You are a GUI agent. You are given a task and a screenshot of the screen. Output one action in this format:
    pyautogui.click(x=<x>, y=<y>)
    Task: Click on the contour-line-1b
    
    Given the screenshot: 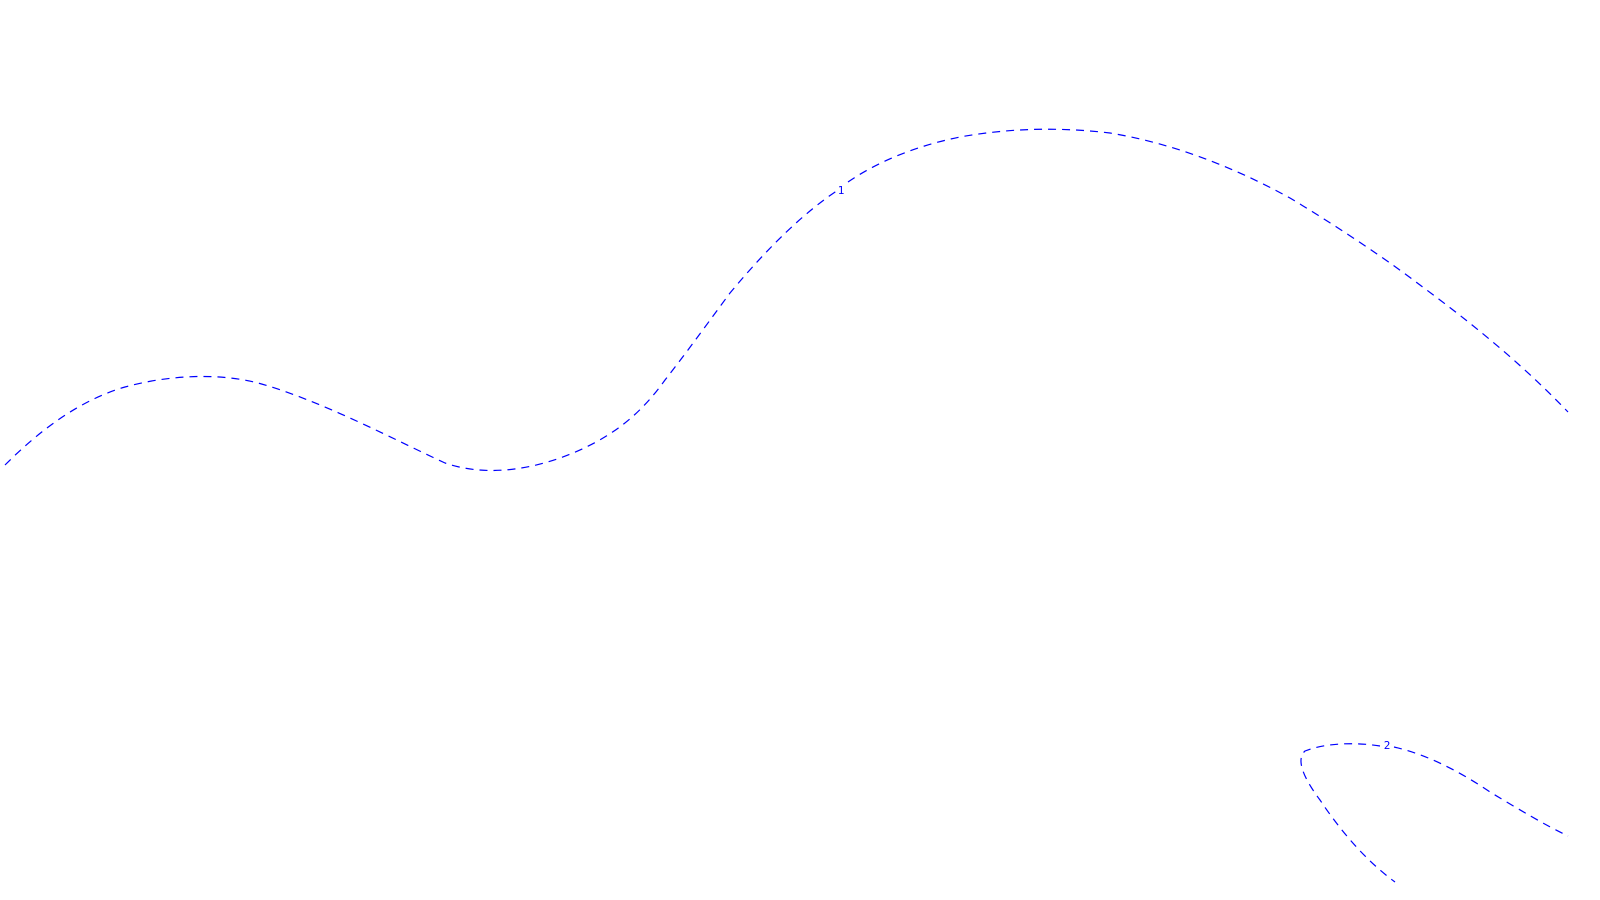 What is the action you would take?
    pyautogui.click(x=1208, y=270)
    